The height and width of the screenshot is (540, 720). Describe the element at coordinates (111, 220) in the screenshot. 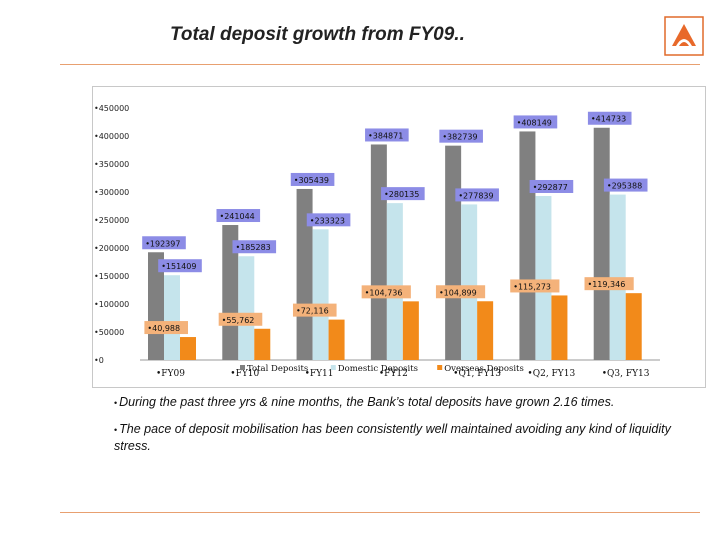

I see `y-tick-label-5: •250000` at that location.